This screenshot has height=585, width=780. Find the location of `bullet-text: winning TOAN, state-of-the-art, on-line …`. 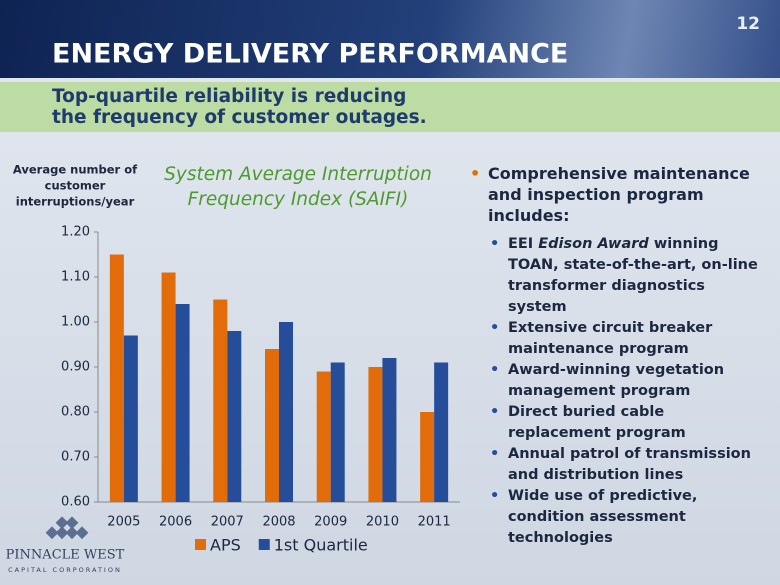

bullet-text: winning TOAN, state-of-the-art, on-line … is located at coordinates (633, 275).